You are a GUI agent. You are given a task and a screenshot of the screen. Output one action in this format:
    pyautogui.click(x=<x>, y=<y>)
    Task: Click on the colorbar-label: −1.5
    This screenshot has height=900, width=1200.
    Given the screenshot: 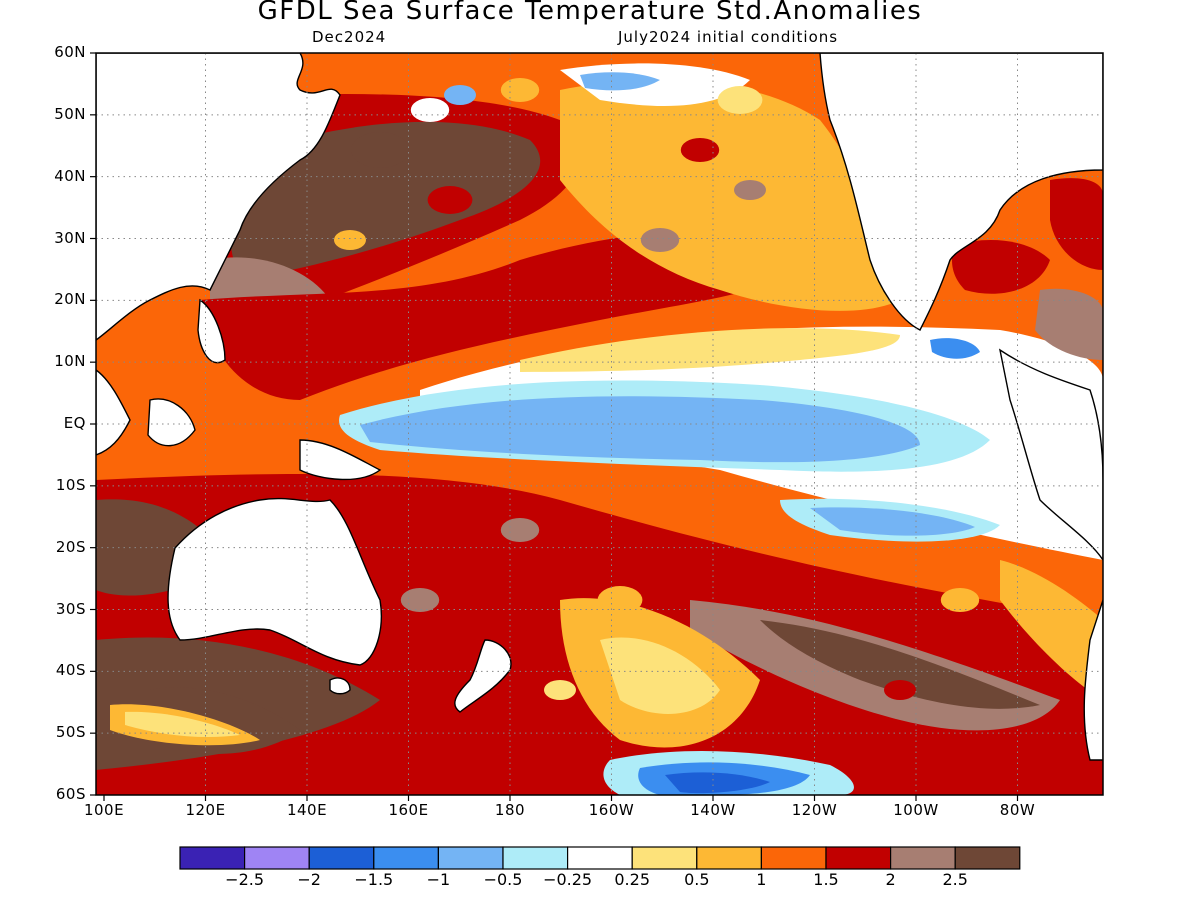 What is the action you would take?
    pyautogui.click(x=374, y=879)
    